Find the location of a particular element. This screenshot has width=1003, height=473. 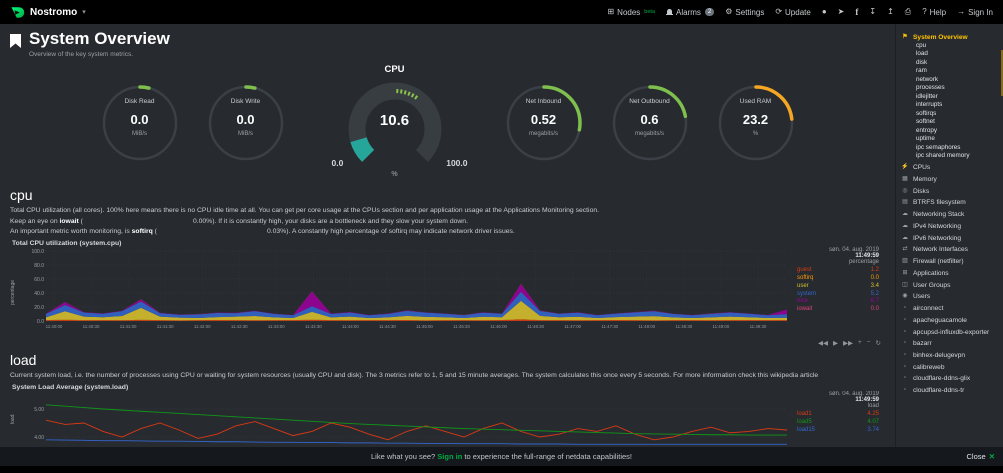

nav-signin: → Sign In is located at coordinates (975, 12).